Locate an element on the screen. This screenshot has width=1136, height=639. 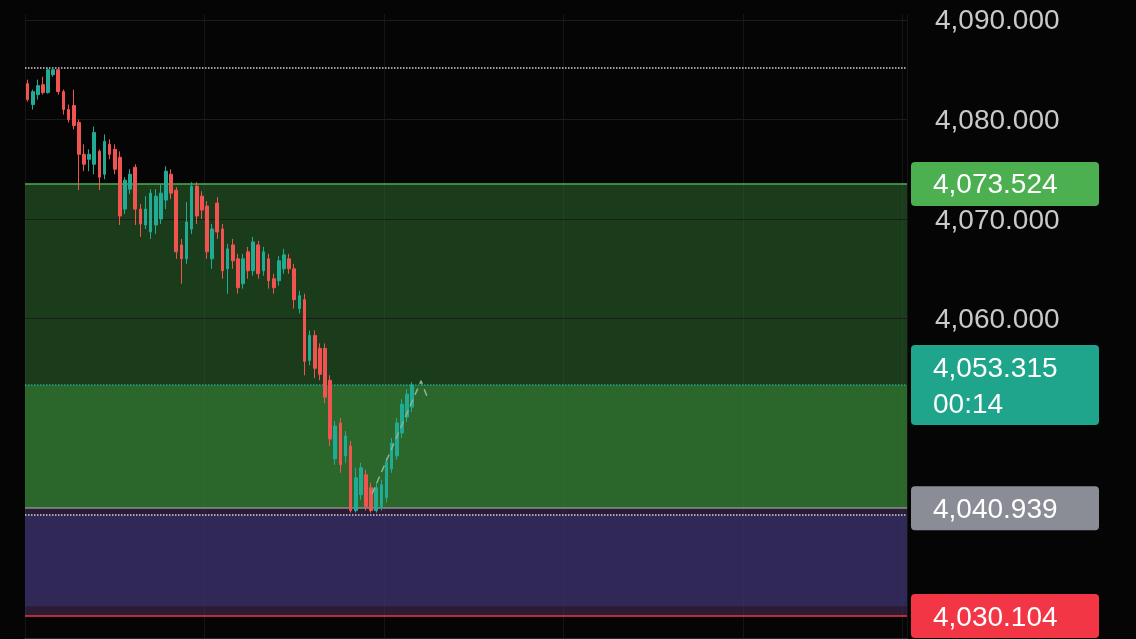
y-tick-label: 4,060.000 is located at coordinates (997, 319).